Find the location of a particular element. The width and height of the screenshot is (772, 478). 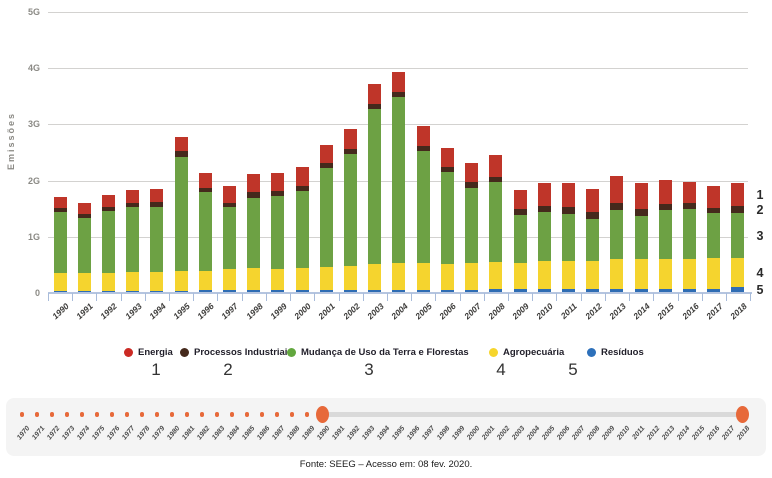

timeline-dot-1972 is located at coordinates (52, 414).